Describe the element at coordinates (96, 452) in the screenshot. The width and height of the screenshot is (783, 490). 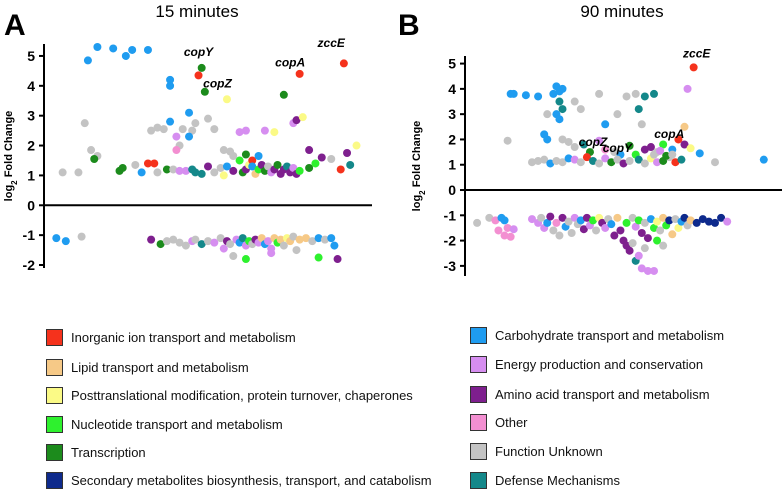
I see `legend-item-transcription: Transcription` at that location.